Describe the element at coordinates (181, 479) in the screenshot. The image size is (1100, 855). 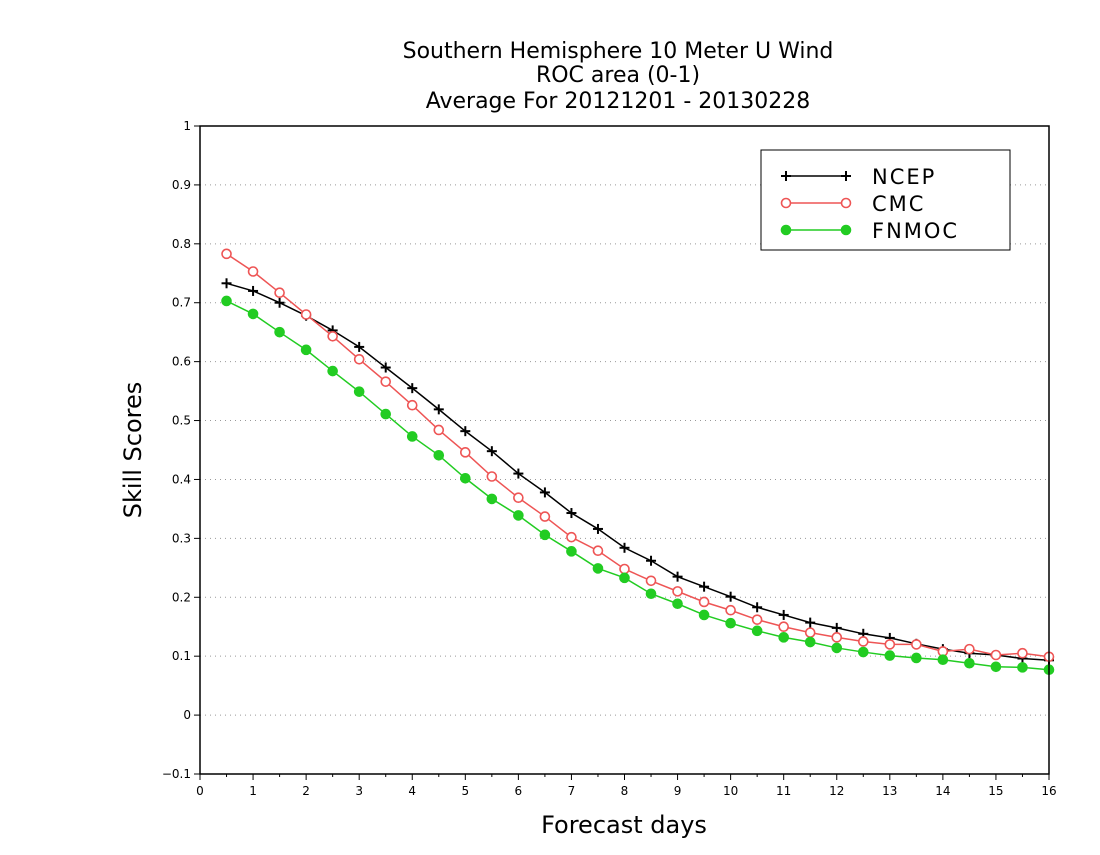
I see `y-tick-label: 0.4` at that location.